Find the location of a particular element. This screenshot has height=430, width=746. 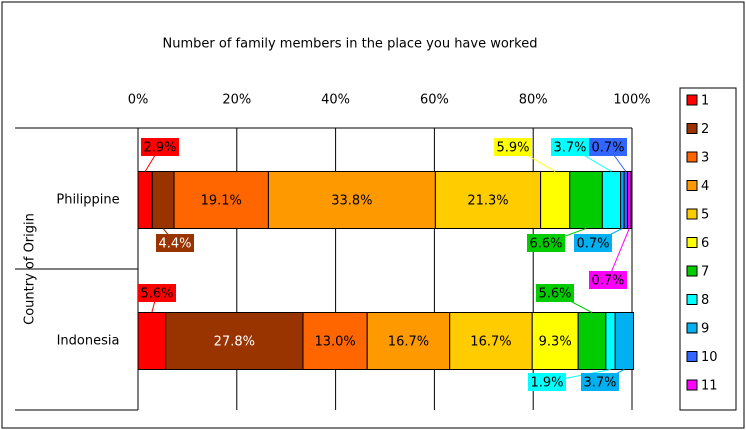

legend-label: 4 is located at coordinates (705, 186).